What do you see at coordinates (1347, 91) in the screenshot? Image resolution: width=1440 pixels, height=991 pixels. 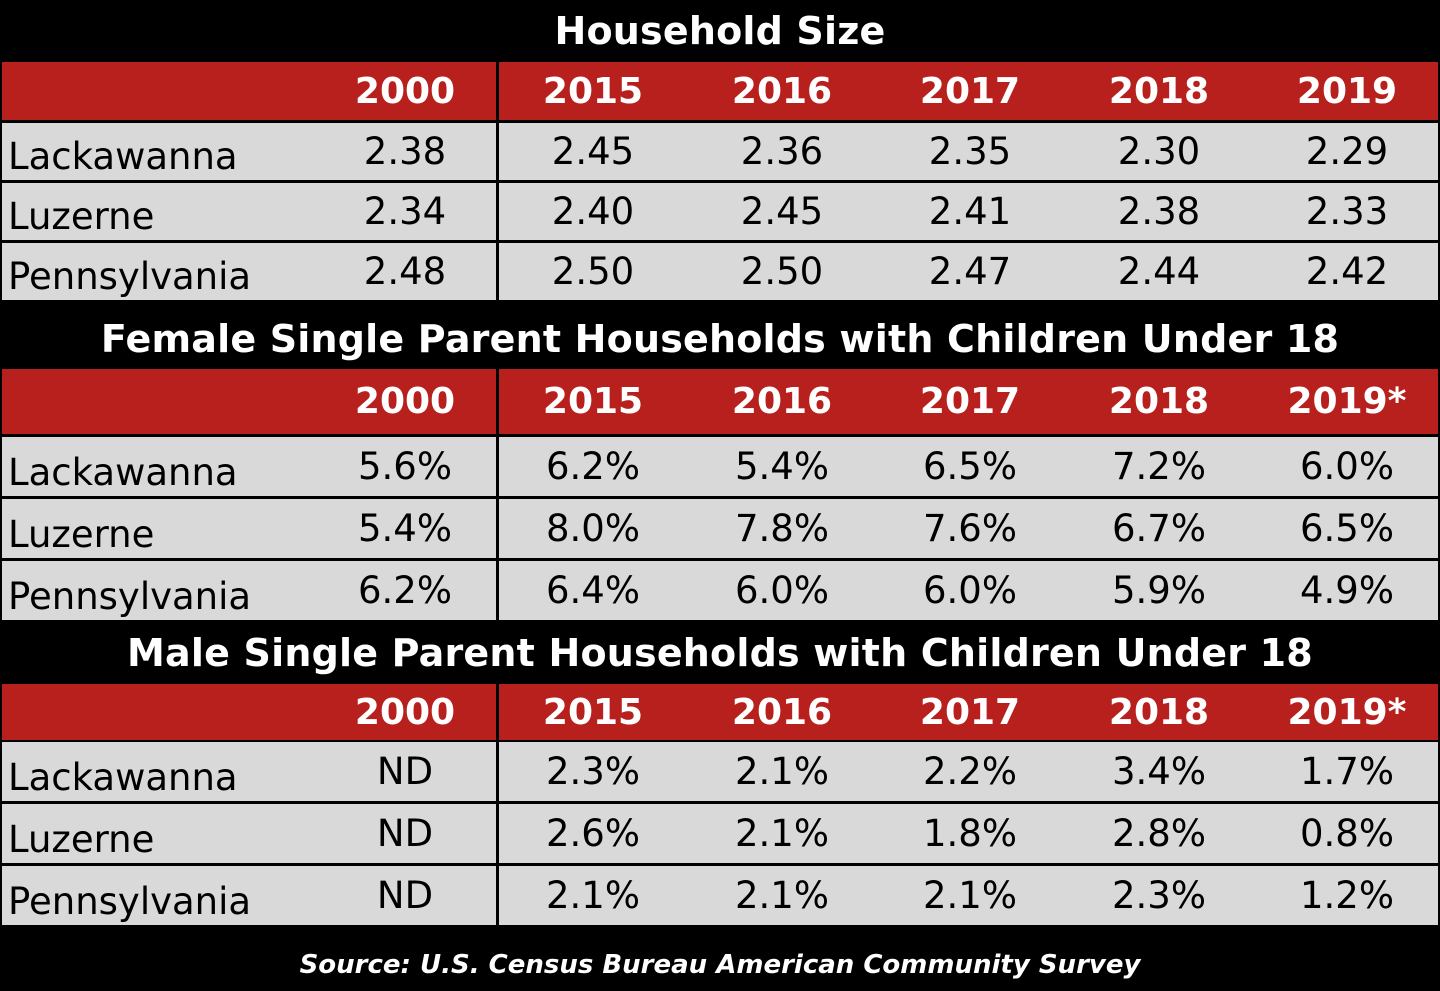 I see `column-header-2019: 2019` at bounding box center [1347, 91].